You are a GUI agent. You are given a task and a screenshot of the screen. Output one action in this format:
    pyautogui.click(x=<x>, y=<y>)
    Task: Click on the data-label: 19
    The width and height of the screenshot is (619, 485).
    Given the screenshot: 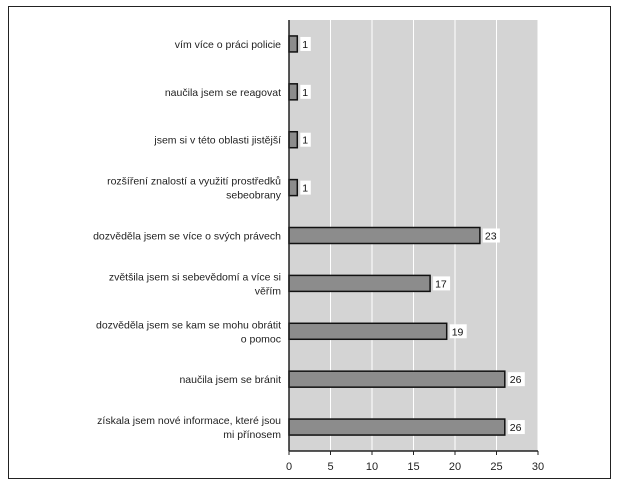 What is the action you would take?
    pyautogui.click(x=458, y=332)
    